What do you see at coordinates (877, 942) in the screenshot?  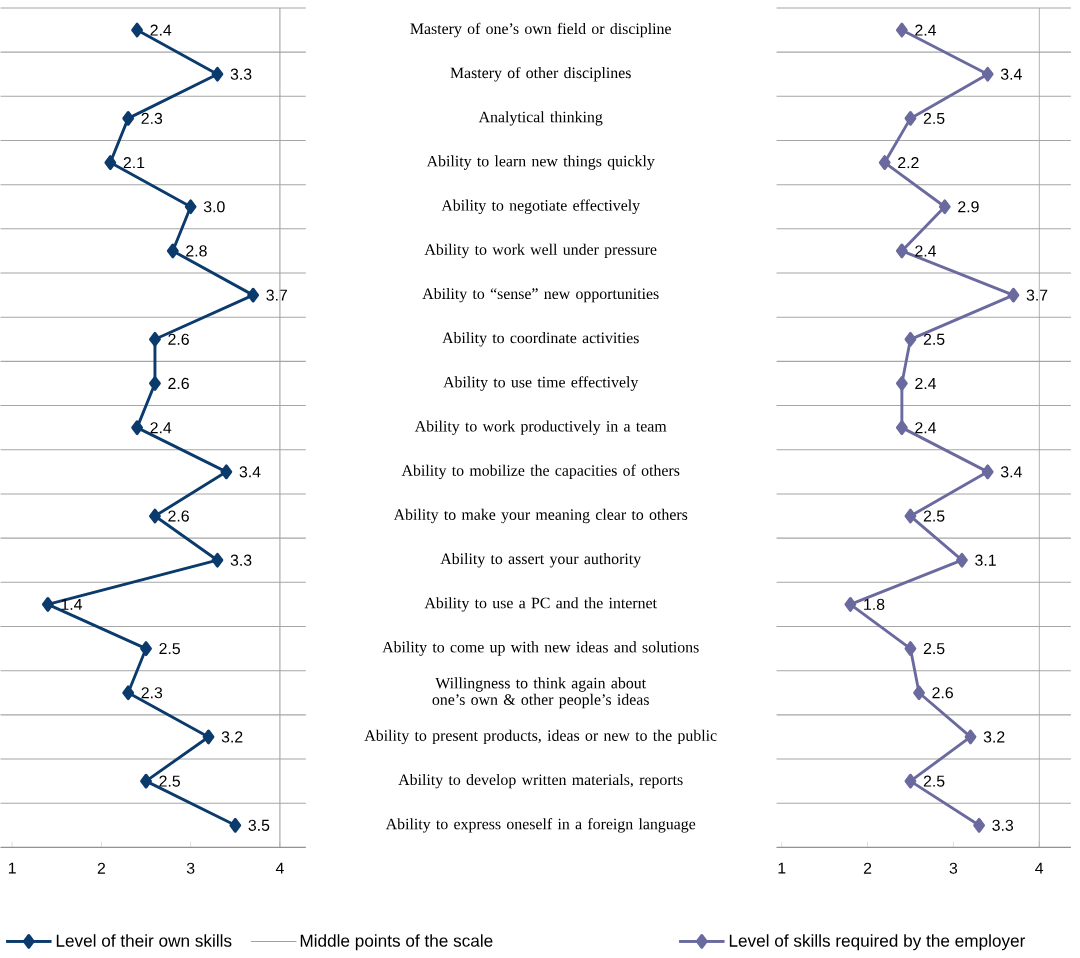 I see `legend-label: Level of skills required by the employer` at bounding box center [877, 942].